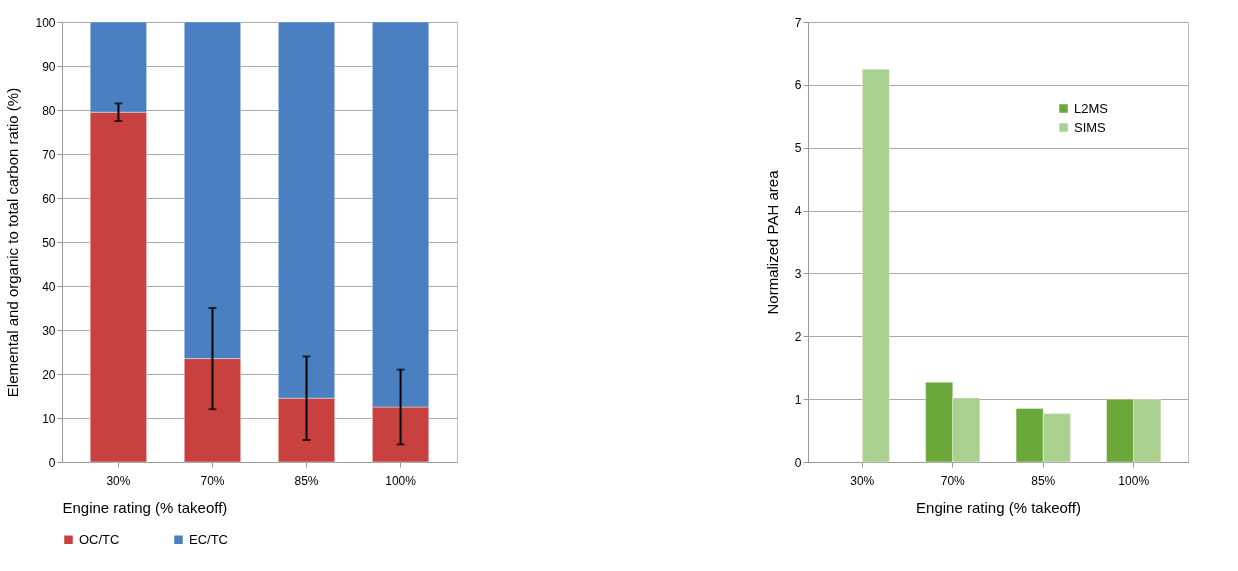  I want to click on legend-label: SIMS, so click(1090, 127).